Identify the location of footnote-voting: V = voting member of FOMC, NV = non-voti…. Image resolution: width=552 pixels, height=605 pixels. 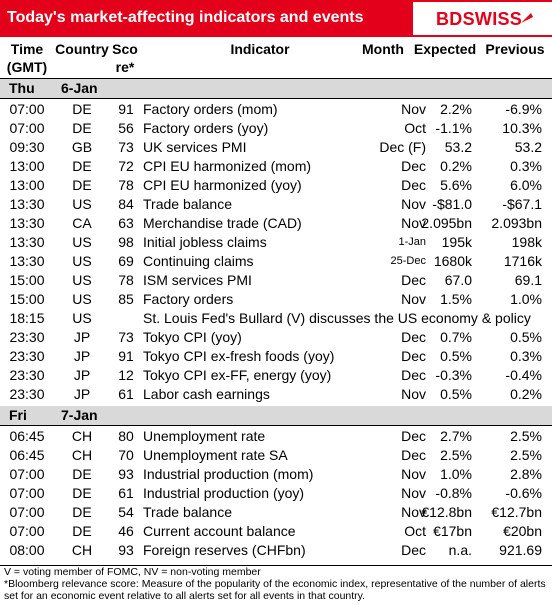
(132, 572).